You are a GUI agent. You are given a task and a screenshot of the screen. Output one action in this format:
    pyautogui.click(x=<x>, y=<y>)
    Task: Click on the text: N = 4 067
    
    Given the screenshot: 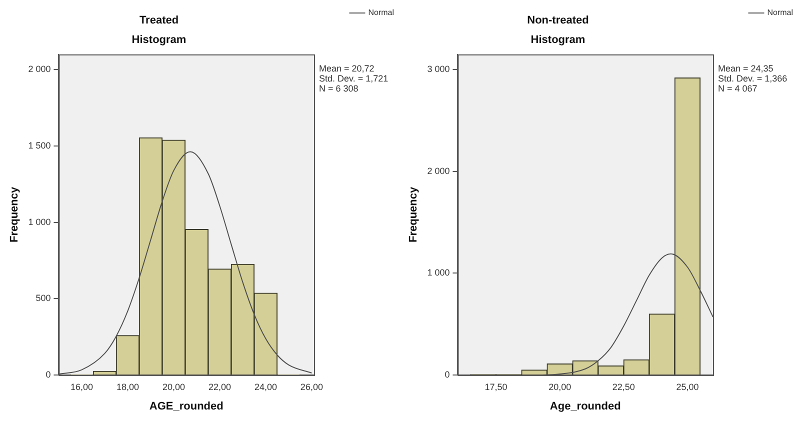 What is the action you would take?
    pyautogui.click(x=738, y=88)
    